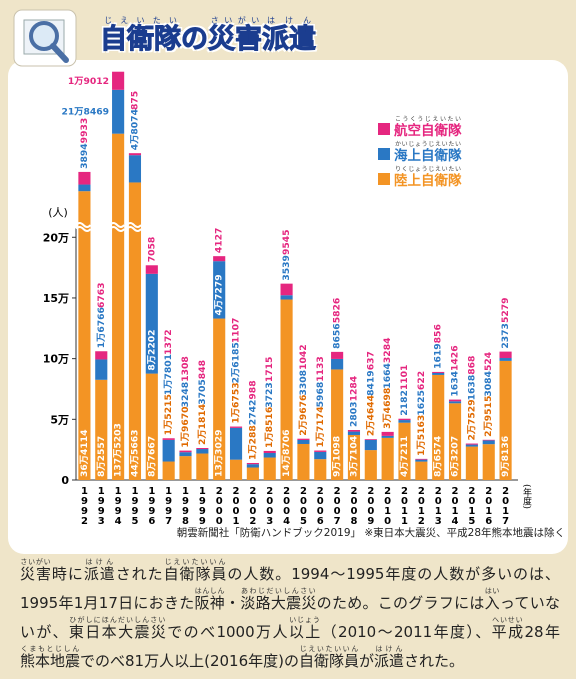  I want to click on title: 自衛隊じえいたいの災害さいがい派遣はけん, so click(208, 36).